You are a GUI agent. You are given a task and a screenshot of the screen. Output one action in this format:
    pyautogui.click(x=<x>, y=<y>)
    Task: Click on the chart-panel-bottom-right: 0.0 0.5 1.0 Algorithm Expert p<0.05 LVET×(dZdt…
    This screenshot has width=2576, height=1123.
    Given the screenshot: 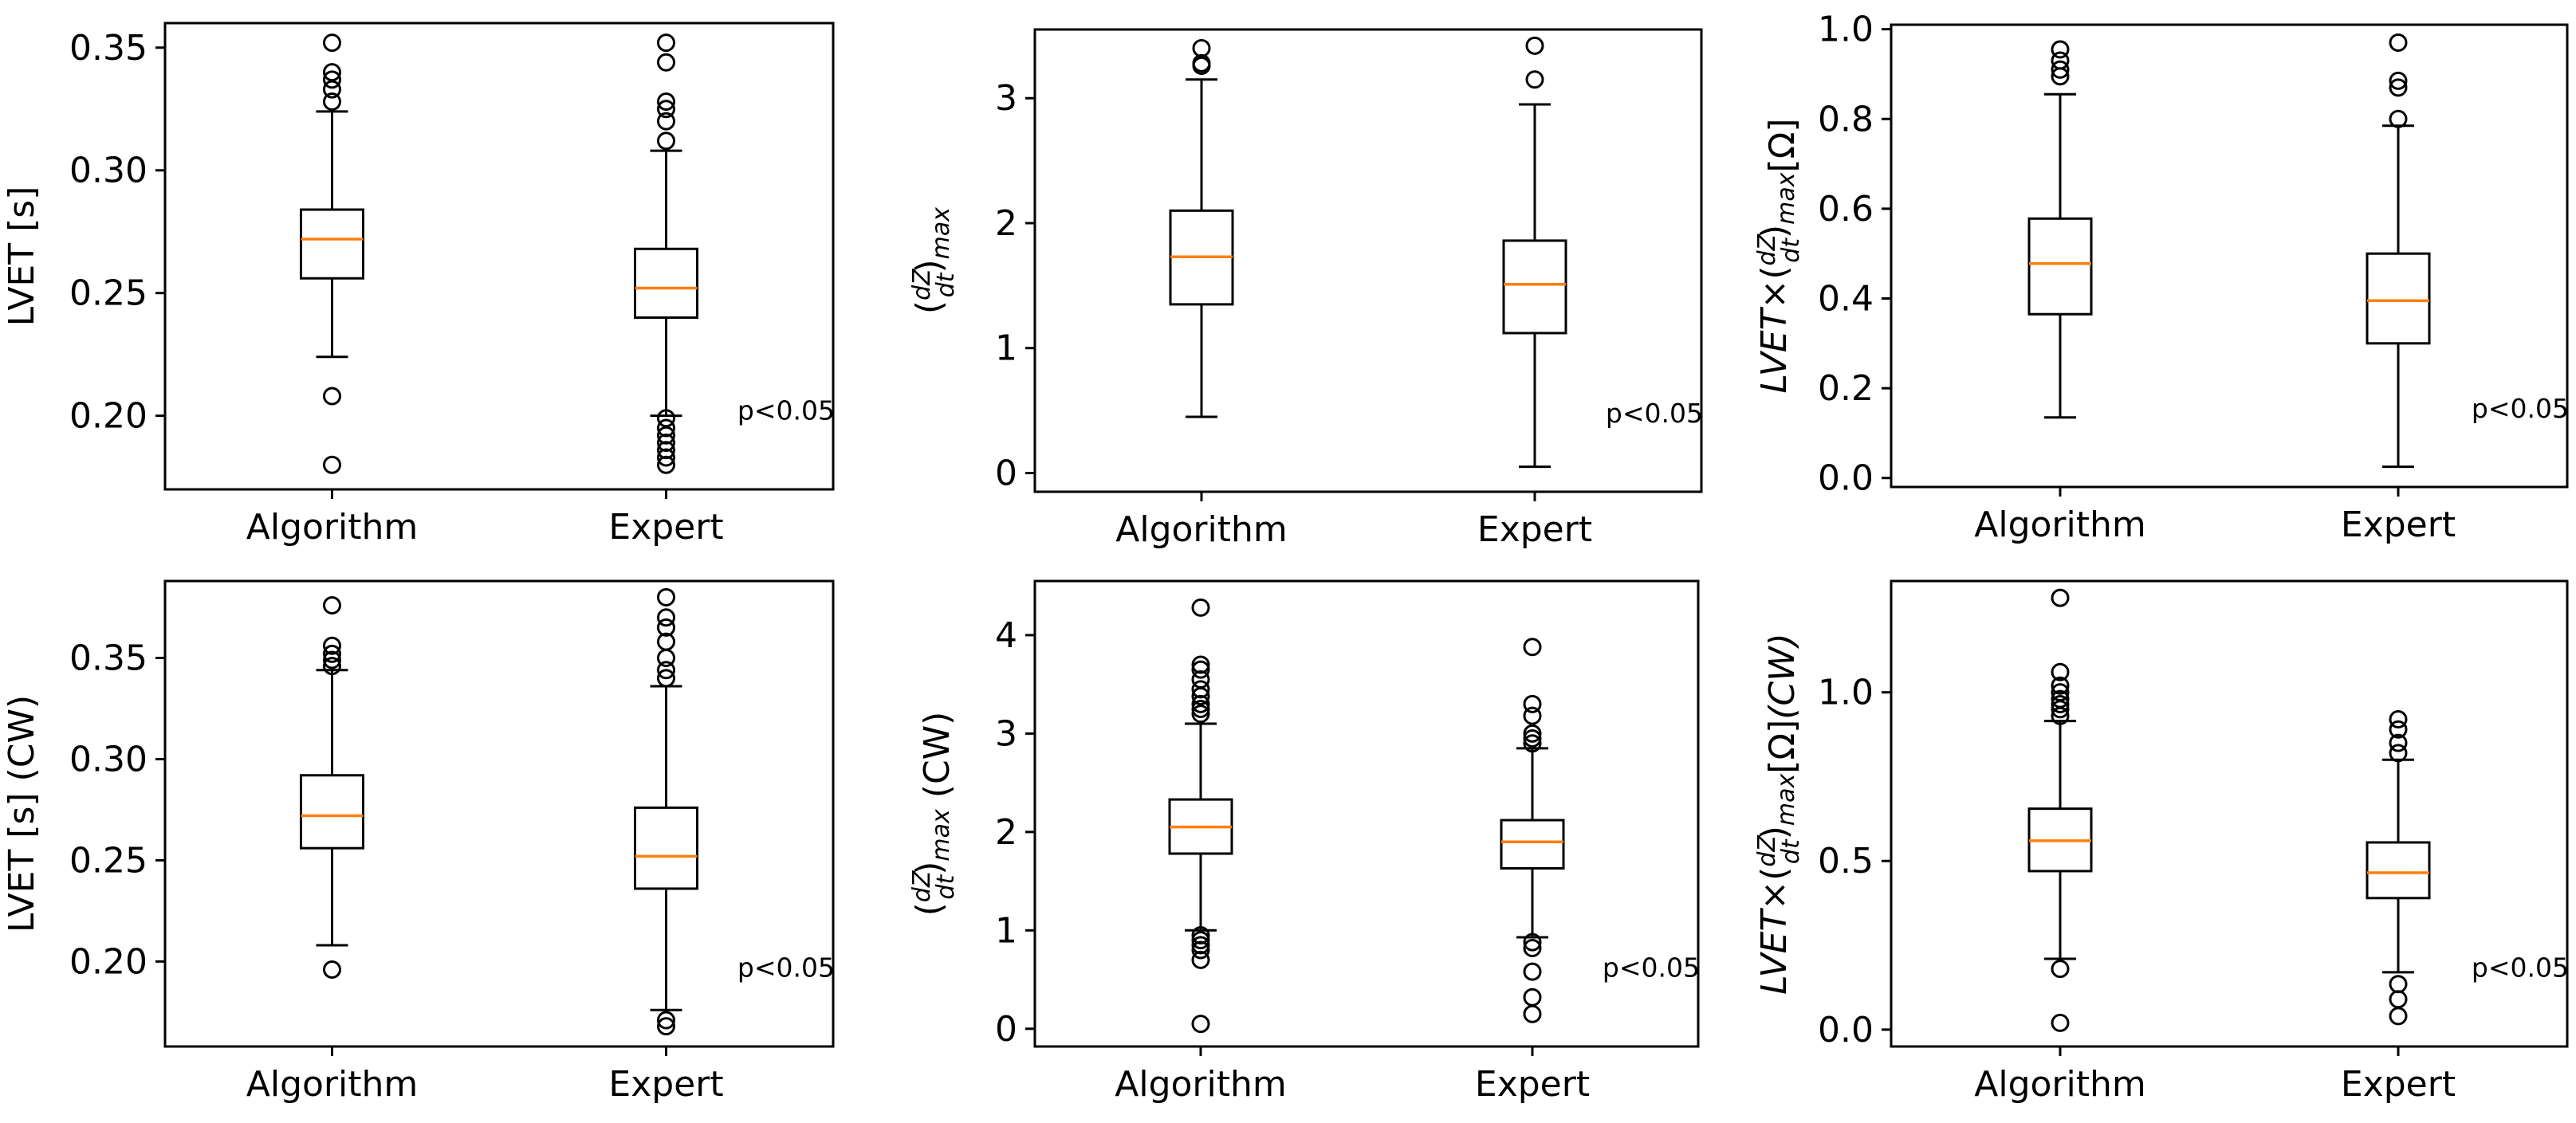 What is the action you would take?
    pyautogui.click(x=2161, y=842)
    